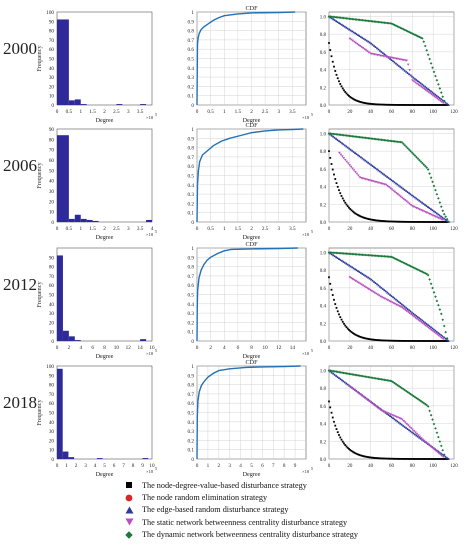 The image size is (466, 550). I want to click on y-tick-label: 0.4, so click(323, 188).